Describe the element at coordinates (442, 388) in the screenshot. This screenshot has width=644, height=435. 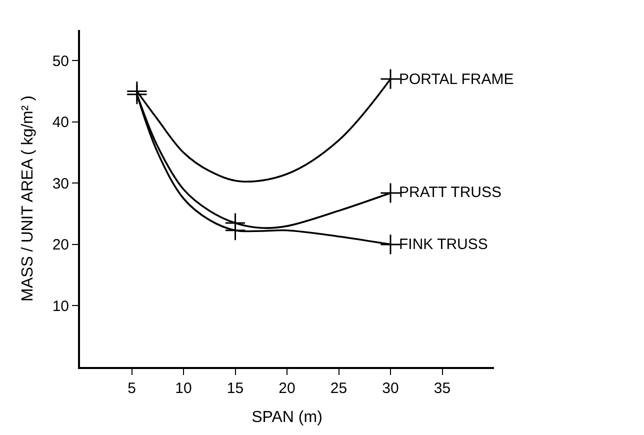
I see `x-tick-label: 35` at that location.